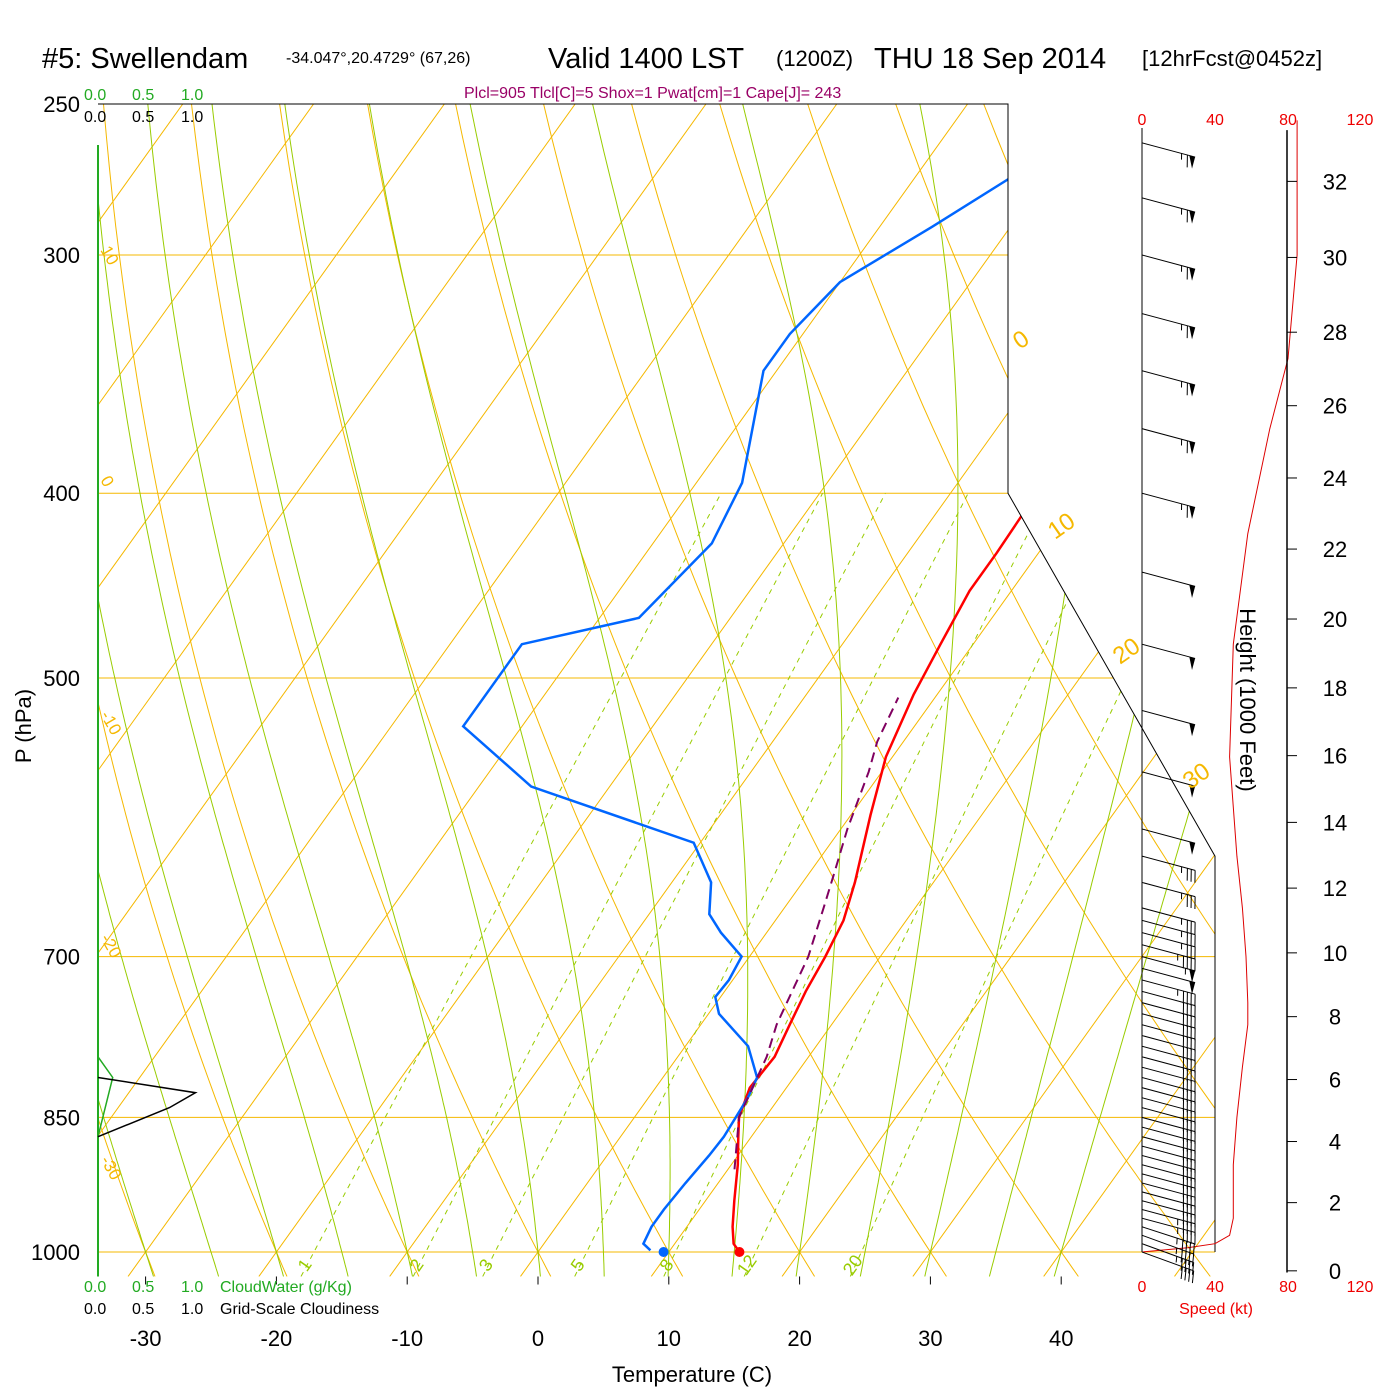 The height and width of the screenshot is (1400, 1400). I want to click on mixing-ratio-label: 2, so click(417, 1265).